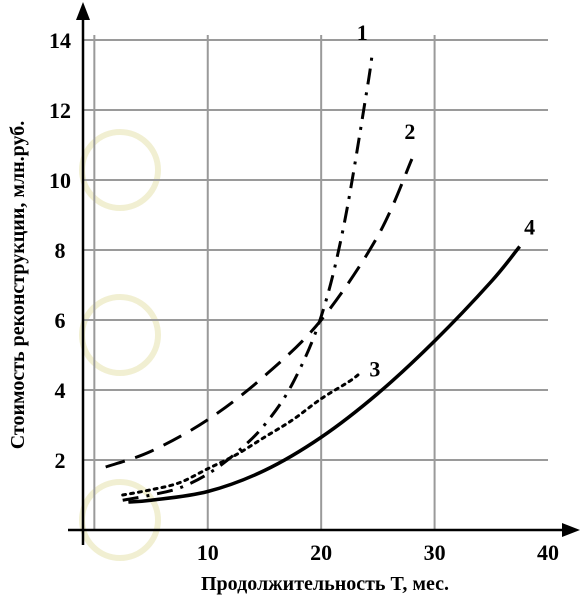 The image size is (582, 600). I want to click on x-tick-label: 20, so click(321, 552).